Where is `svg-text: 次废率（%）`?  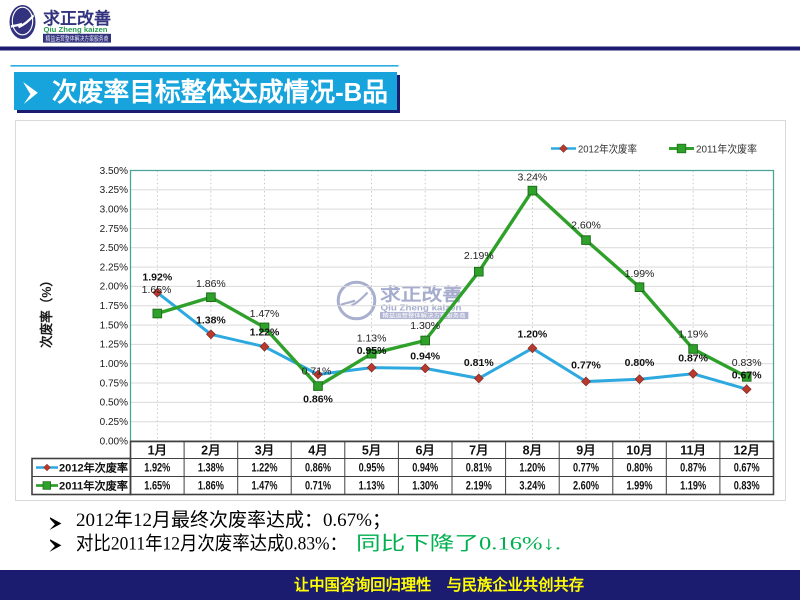
svg-text: 次废率（%） is located at coordinates (46, 311).